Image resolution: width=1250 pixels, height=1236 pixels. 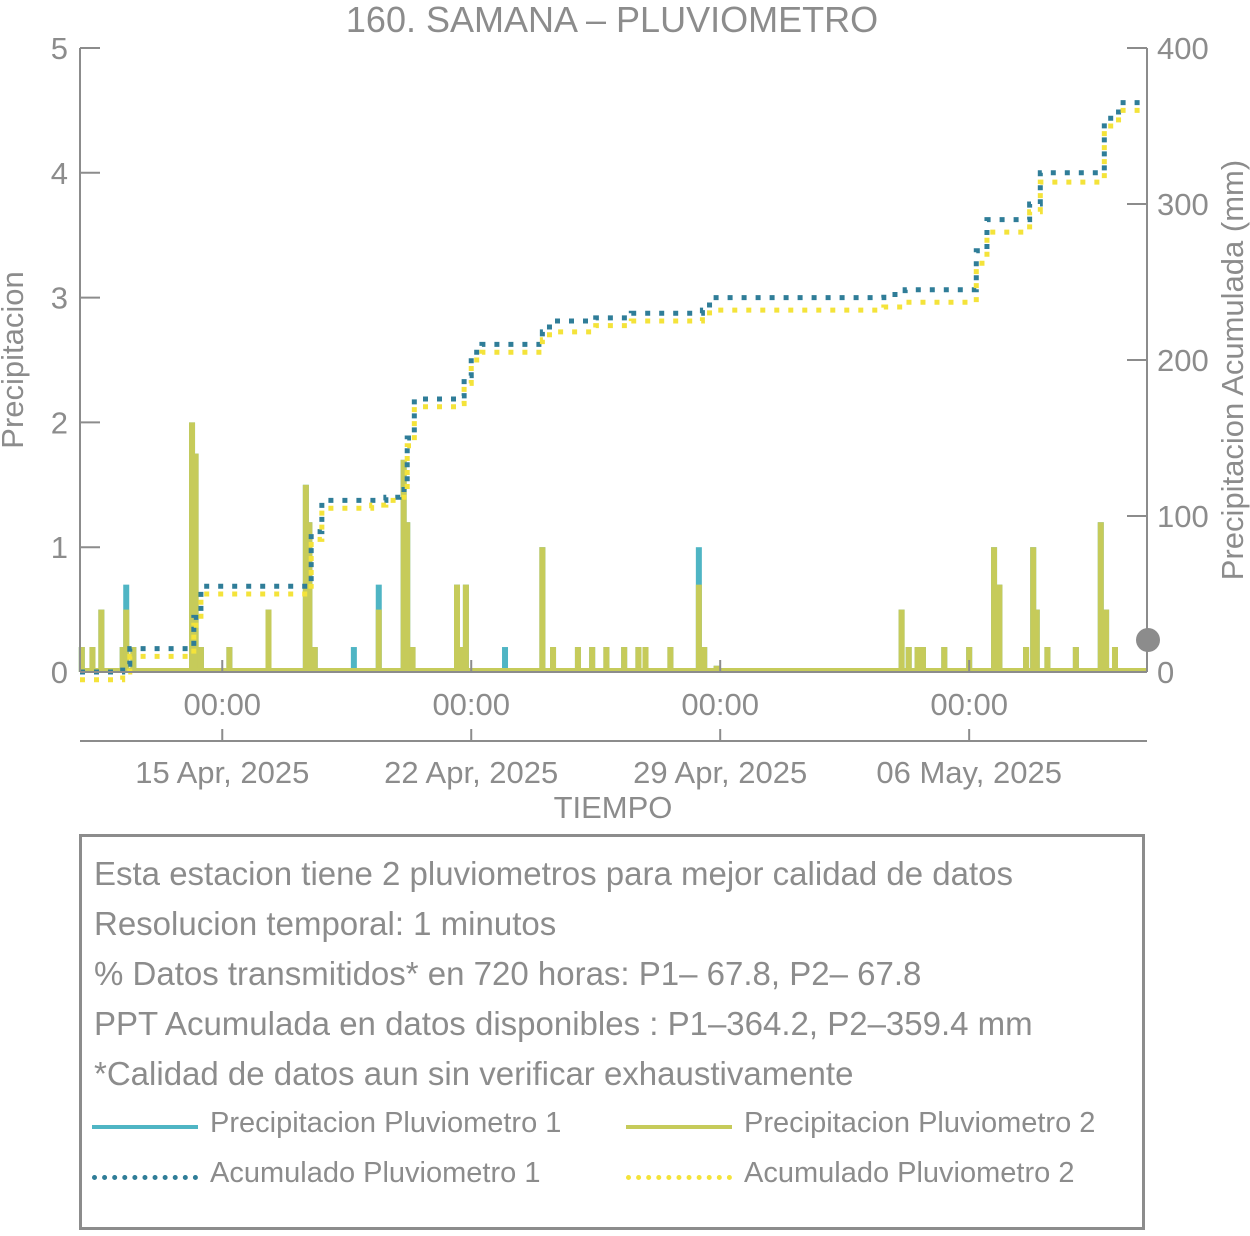 What do you see at coordinates (1183, 360) in the screenshot?
I see `y-right-tick-label: 200` at bounding box center [1183, 360].